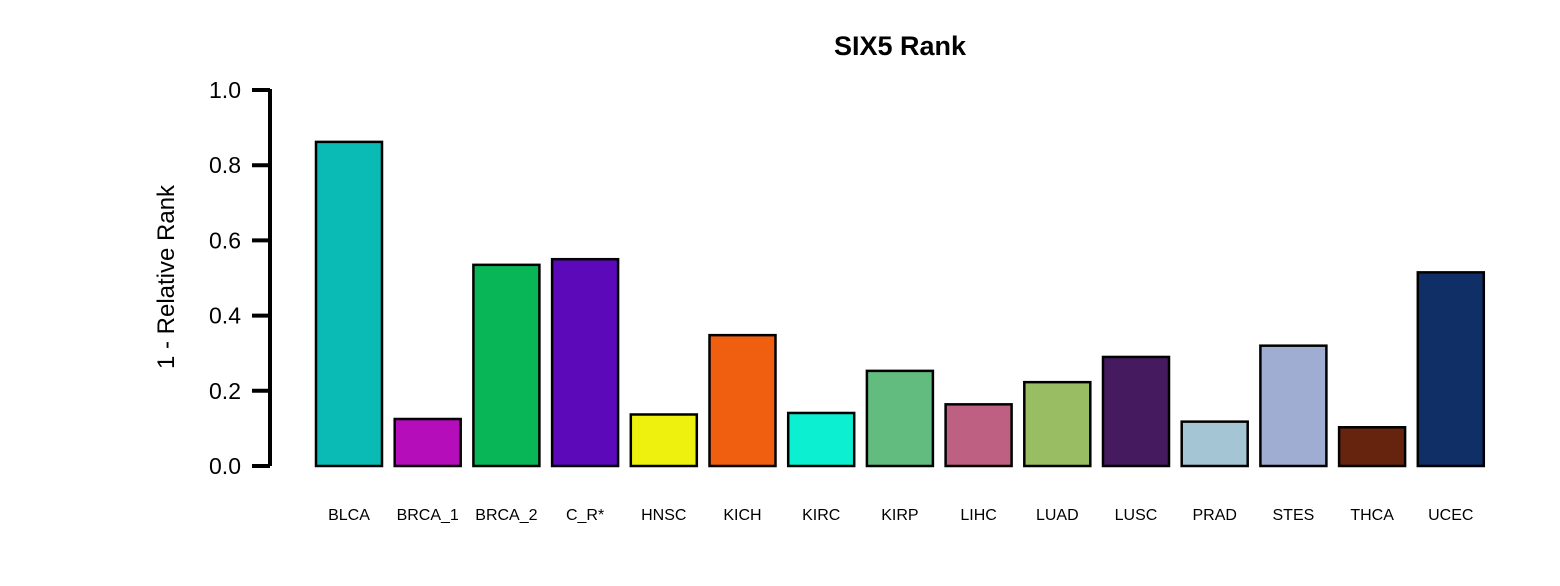 The height and width of the screenshot is (586, 1560). What do you see at coordinates (349, 304) in the screenshot?
I see `bar-blca` at bounding box center [349, 304].